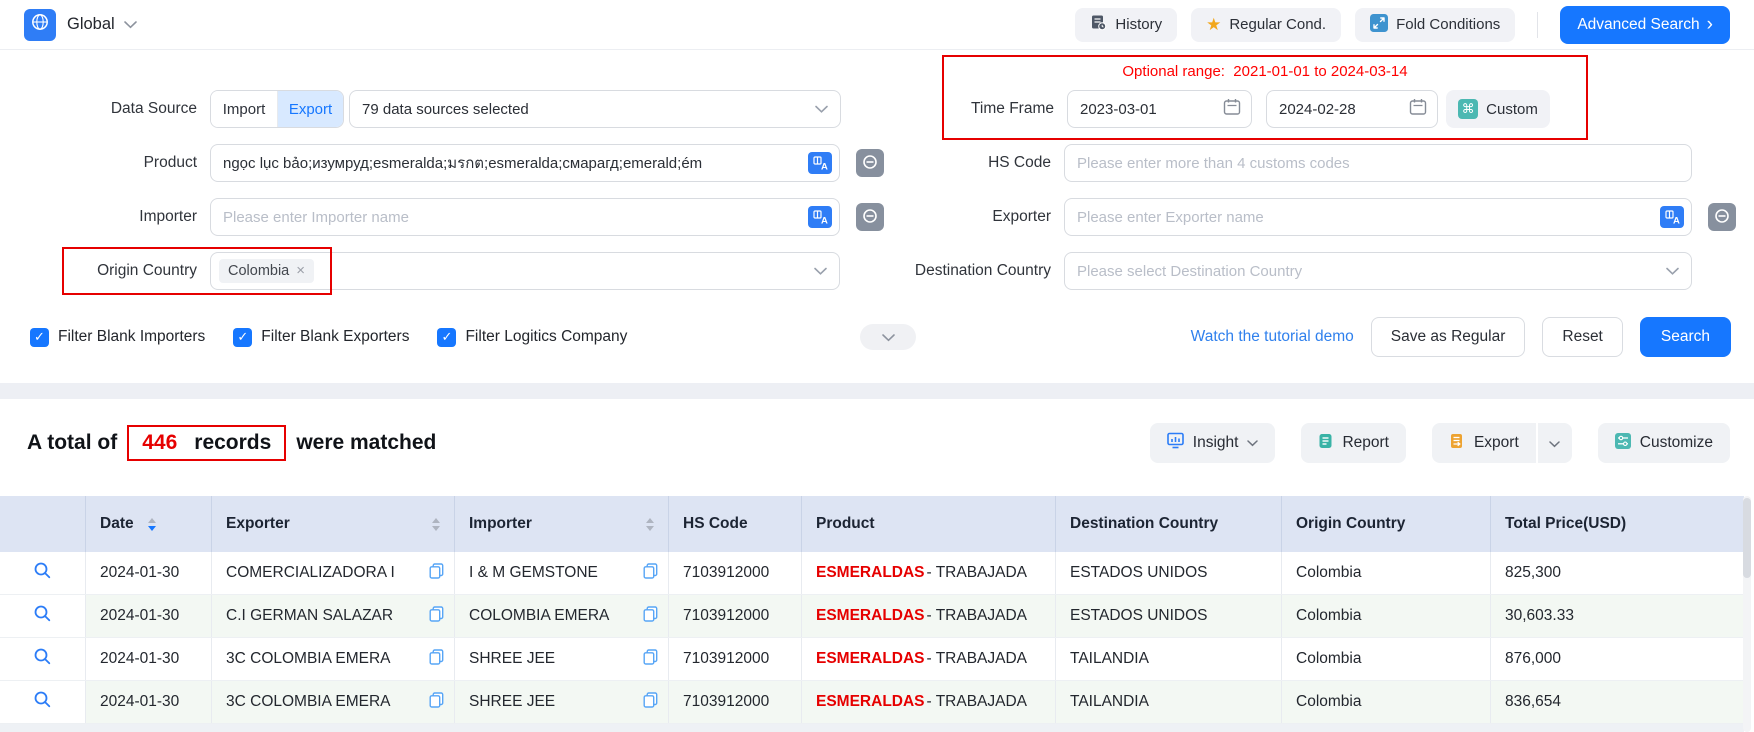 This screenshot has height=732, width=1754. I want to click on importer-input: Please enter Importer name A, so click(525, 217).